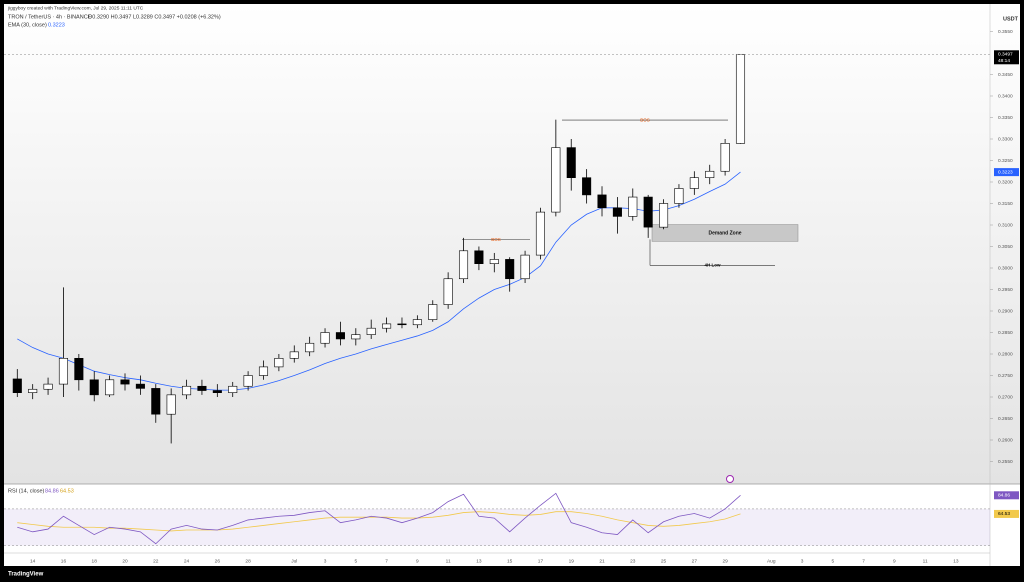 The image size is (1024, 582). What do you see at coordinates (695, 561) in the screenshot?
I see `x-tick-label: 27` at bounding box center [695, 561].